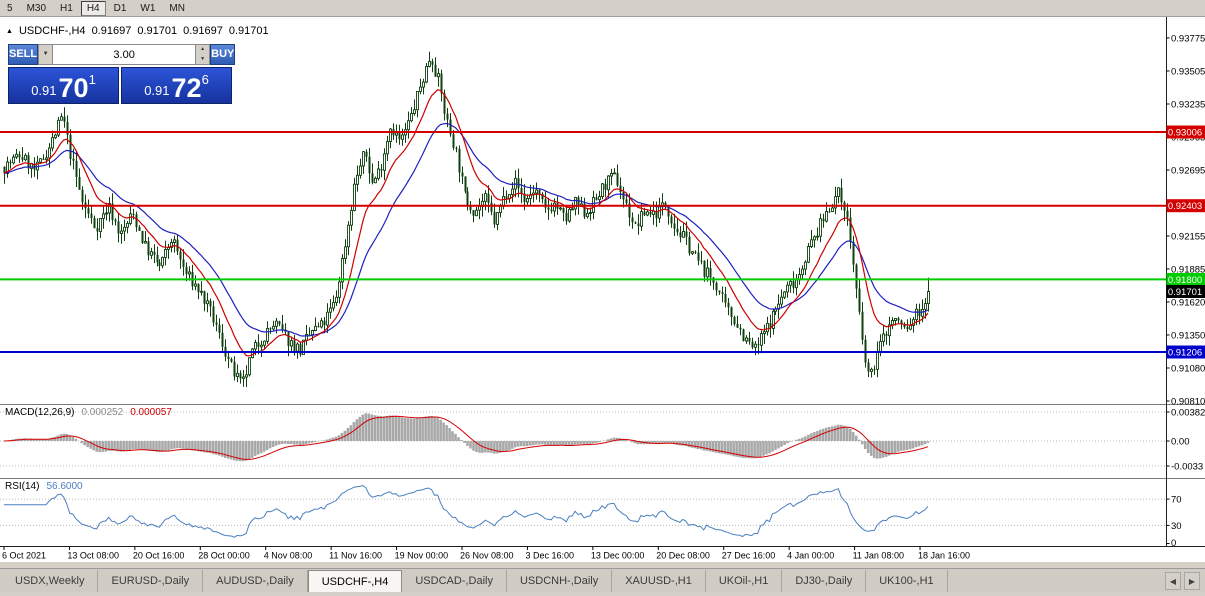  I want to click on svg-text: 11 Jan 08:00, so click(878, 556).